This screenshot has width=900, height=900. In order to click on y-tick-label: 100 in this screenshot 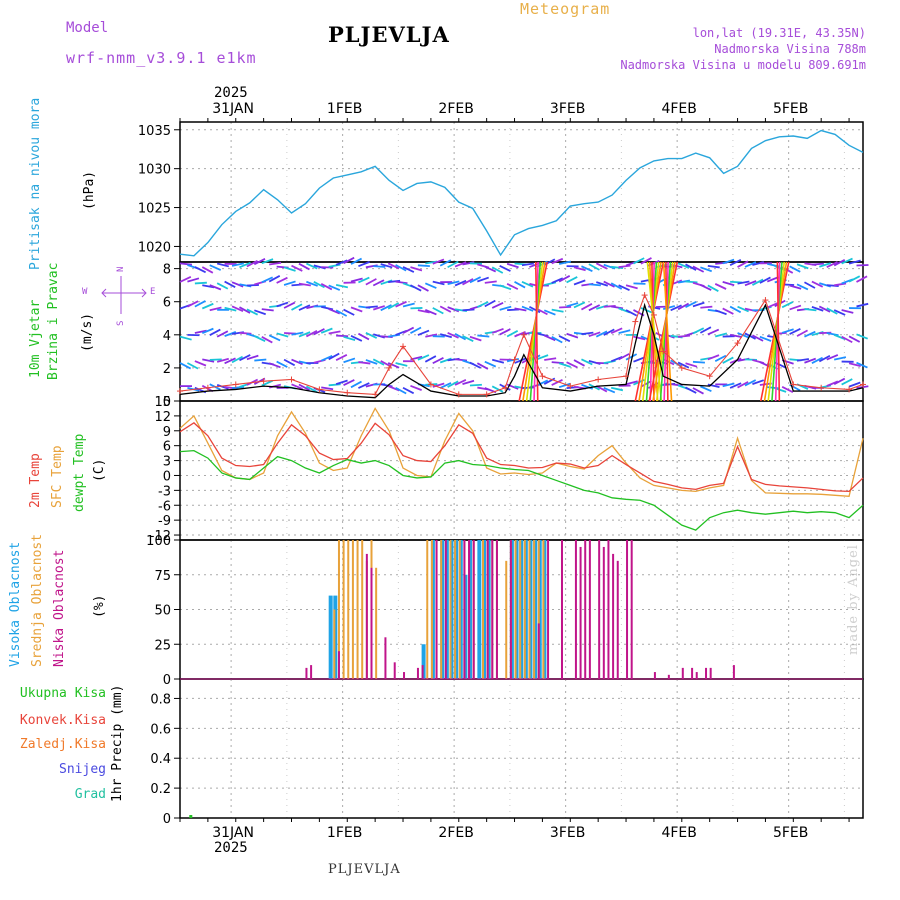, I will do `click(158, 541)`.